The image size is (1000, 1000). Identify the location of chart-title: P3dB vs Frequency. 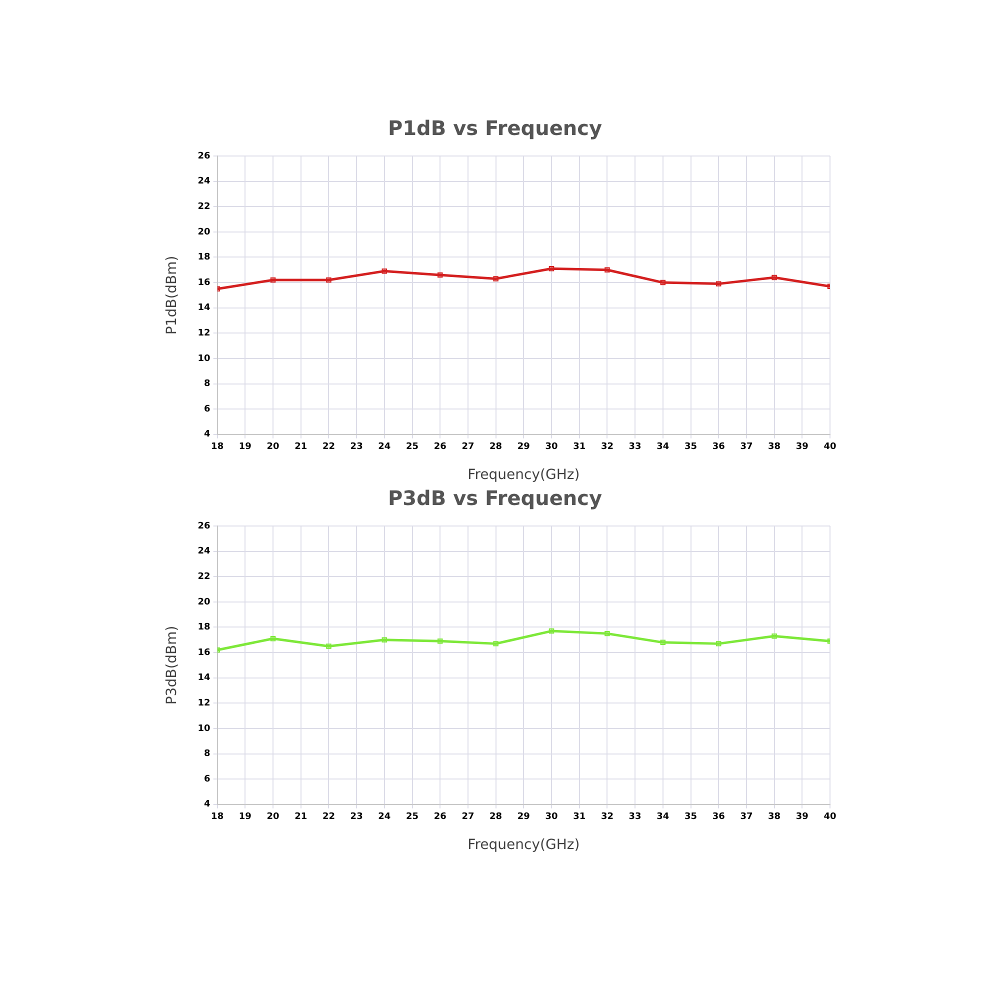
(495, 498).